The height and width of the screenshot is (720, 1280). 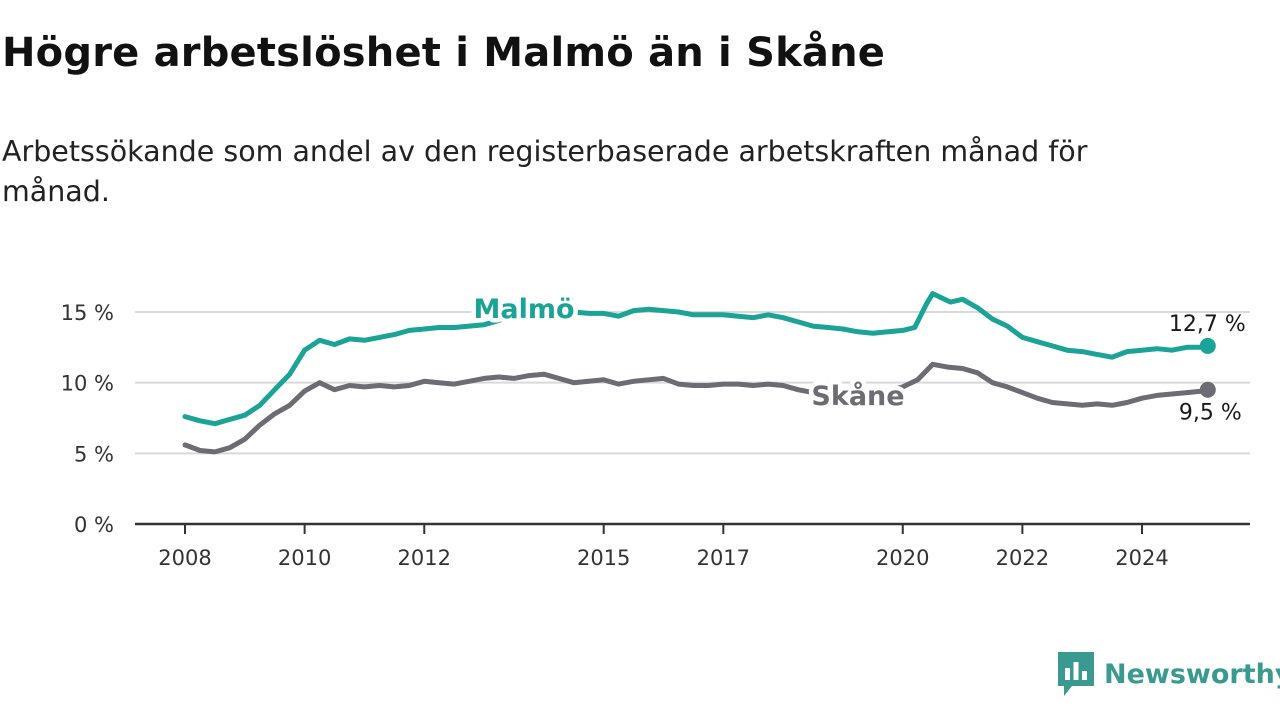 I want to click on x-tick-label: 2010, so click(x=304, y=558).